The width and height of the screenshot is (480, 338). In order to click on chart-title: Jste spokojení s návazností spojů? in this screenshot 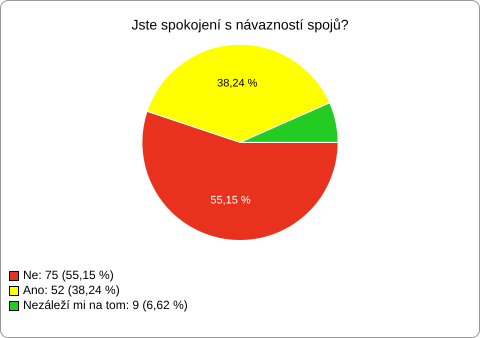, I will do `click(240, 24)`.